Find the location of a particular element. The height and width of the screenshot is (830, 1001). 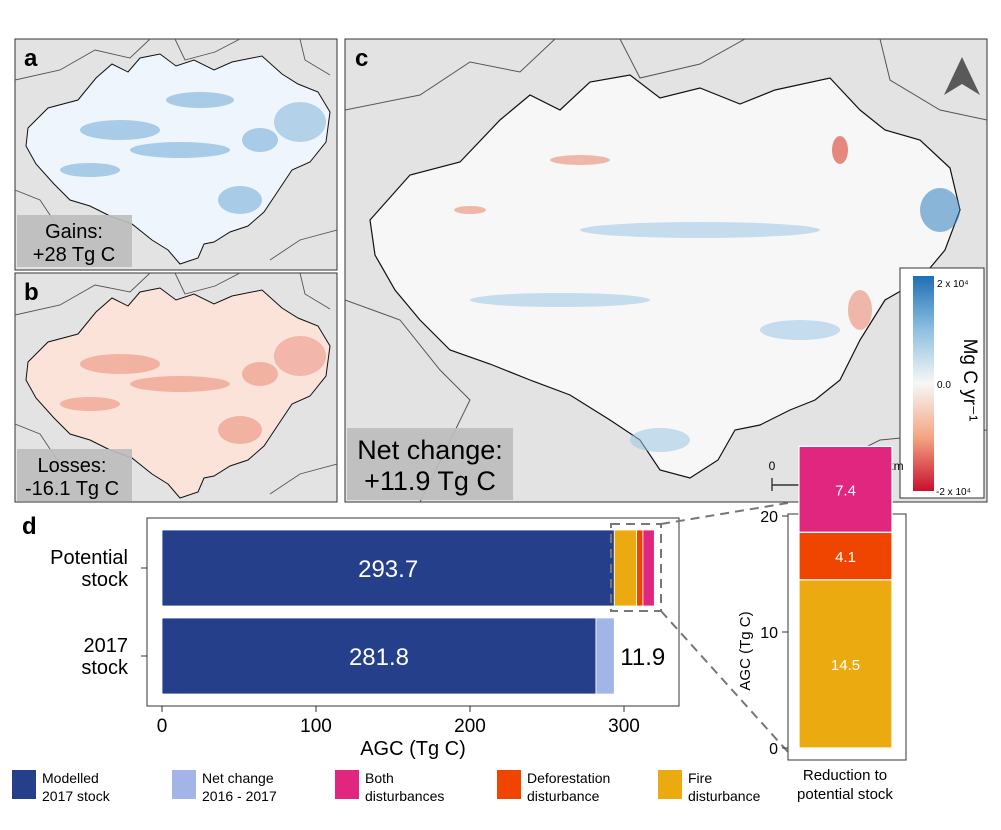

main-bars is located at coordinates (408, 612).